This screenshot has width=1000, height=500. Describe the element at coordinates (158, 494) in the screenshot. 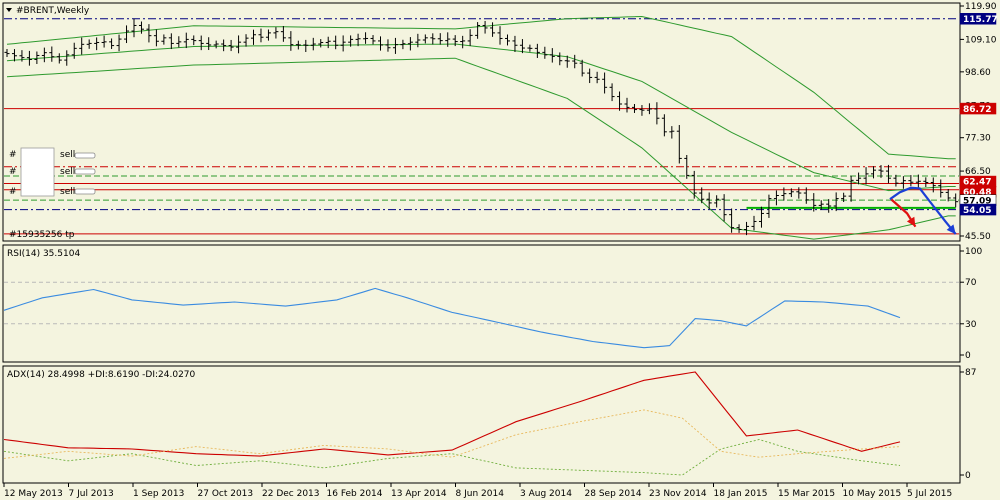

I see `x-tick-label: 1 Sep 2013` at that location.